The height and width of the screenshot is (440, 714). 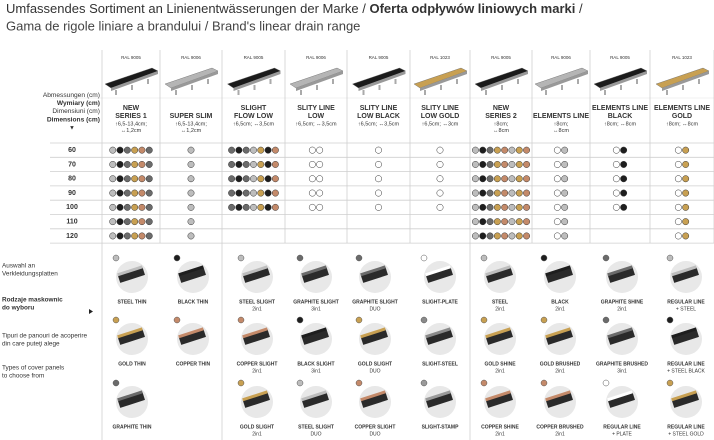 What do you see at coordinates (561, 131) in the screenshot?
I see `product-spec: ↔8cm` at bounding box center [561, 131].